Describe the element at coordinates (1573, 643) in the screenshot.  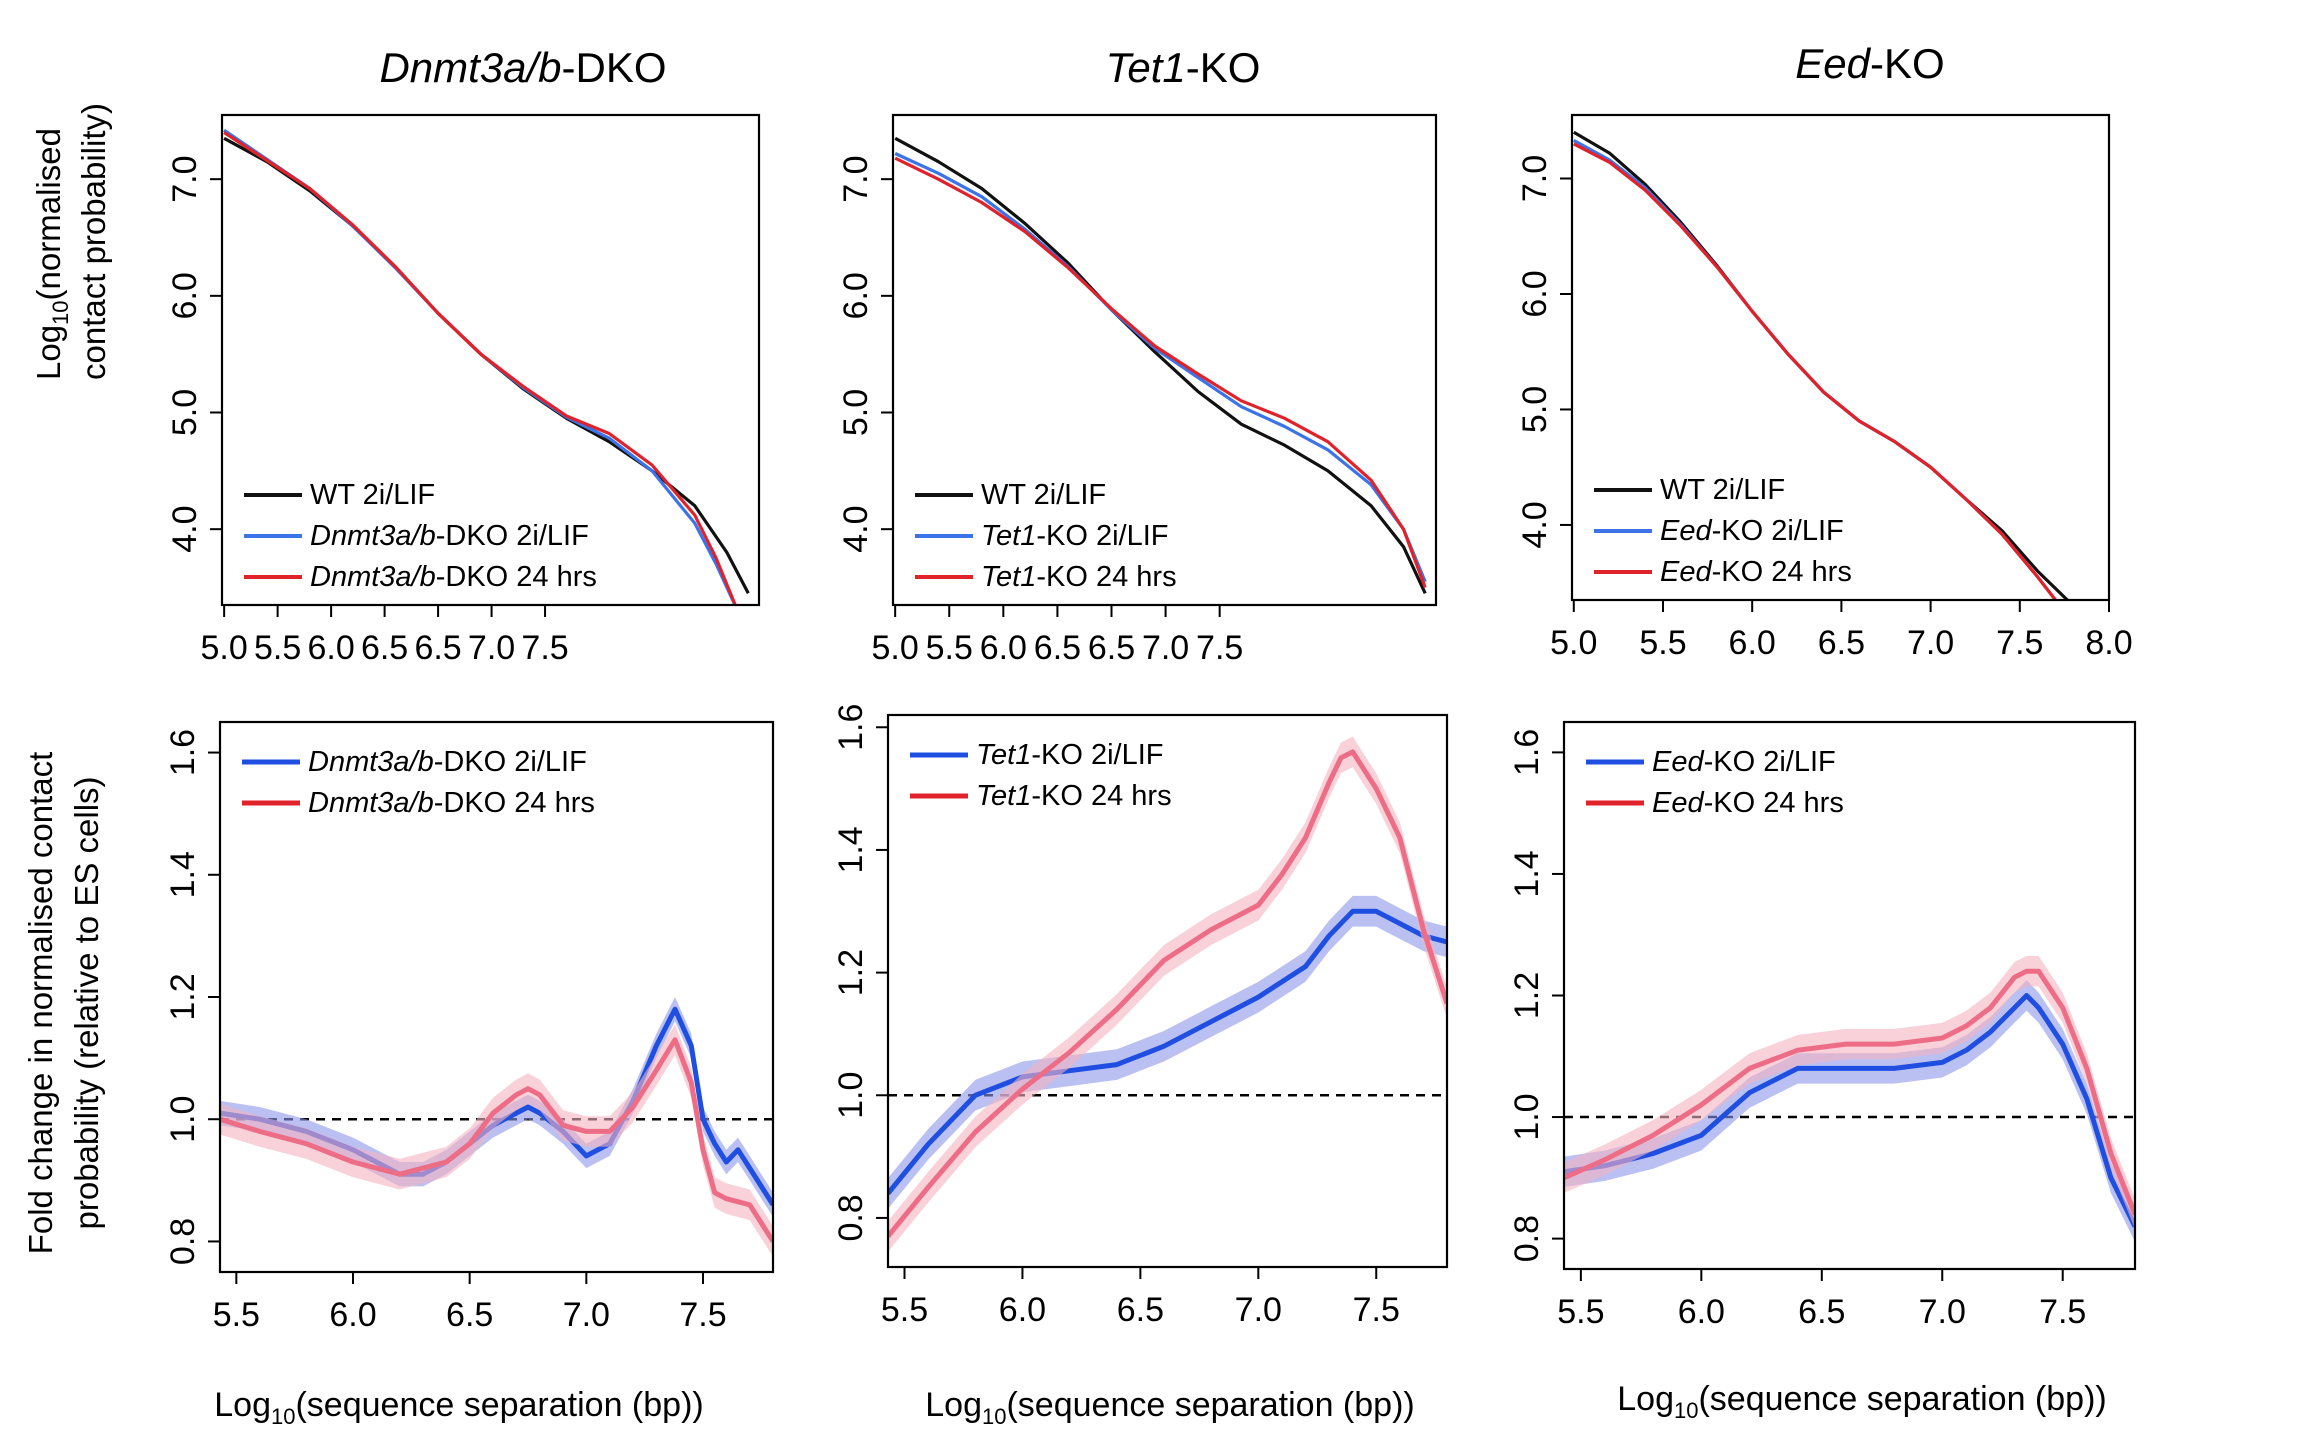
I see `x-tick-label: 5.0` at that location.